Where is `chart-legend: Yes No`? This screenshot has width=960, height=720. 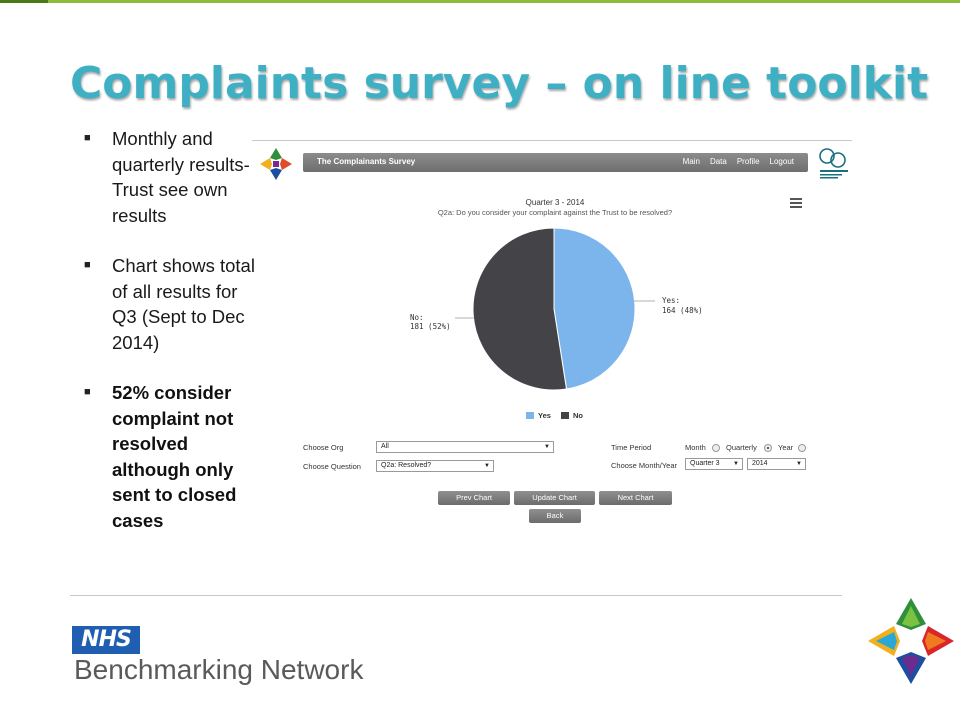 chart-legend: Yes No is located at coordinates (554, 415).